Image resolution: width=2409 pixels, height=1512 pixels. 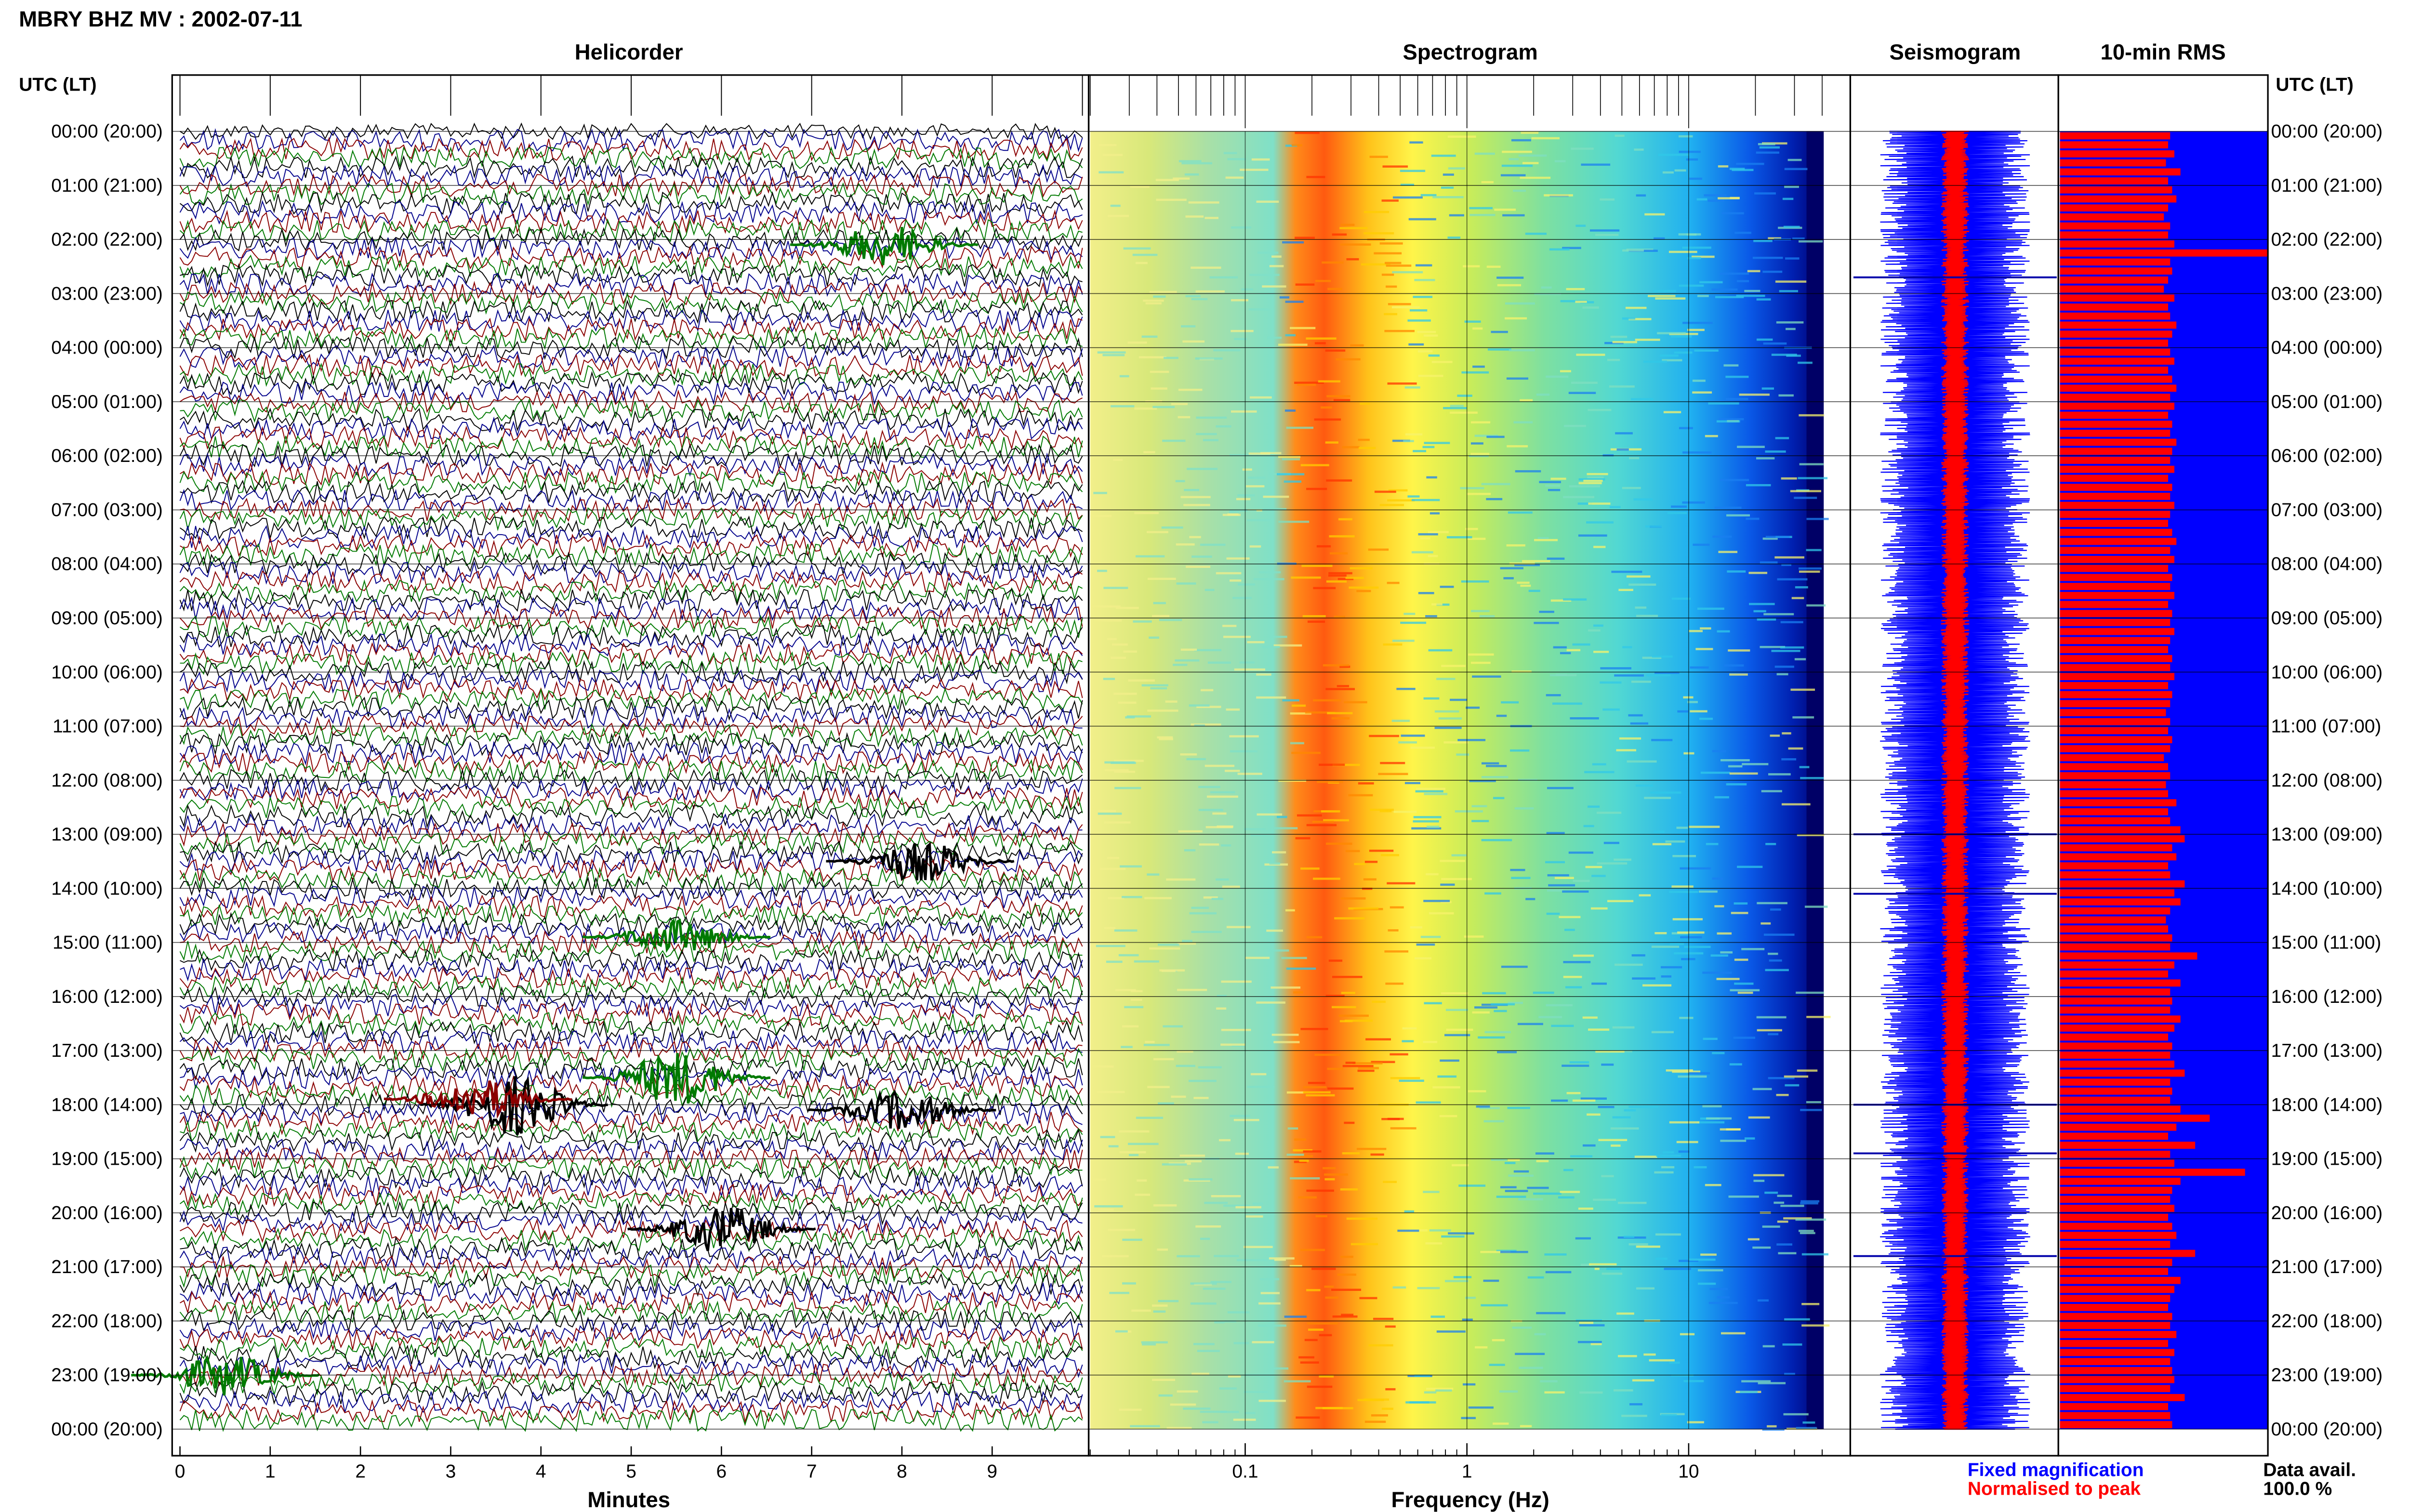 I want to click on right-hour-label: 17:00 (13:00), so click(x=2327, y=1050).